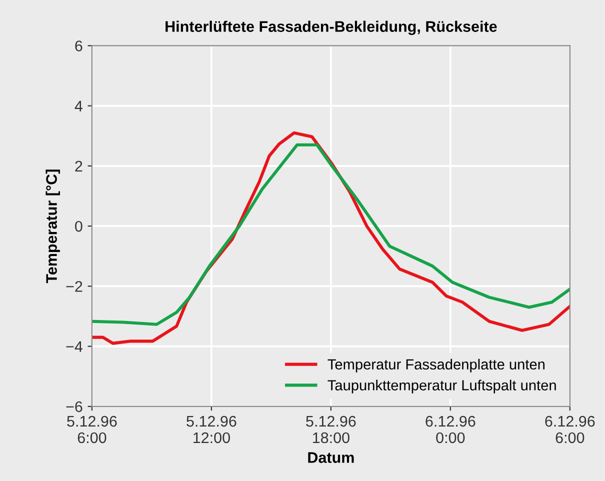  What do you see at coordinates (570, 430) in the screenshot?
I see `x-tick-label: 6.12.96 6:00` at bounding box center [570, 430].